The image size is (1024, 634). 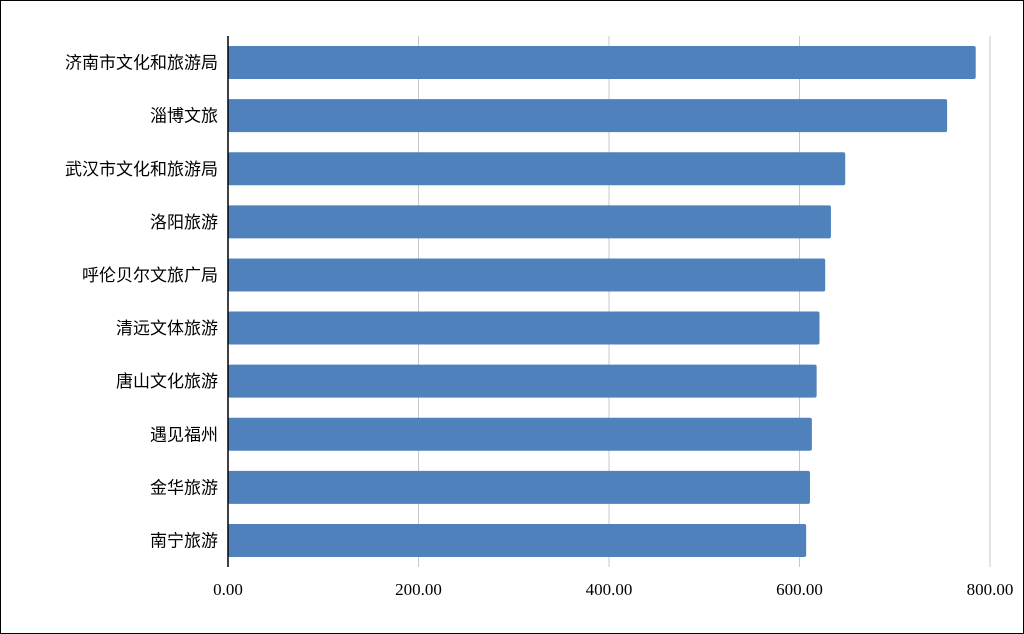 What do you see at coordinates (418, 589) in the screenshot?
I see `x-tick-label: 200.00` at bounding box center [418, 589].